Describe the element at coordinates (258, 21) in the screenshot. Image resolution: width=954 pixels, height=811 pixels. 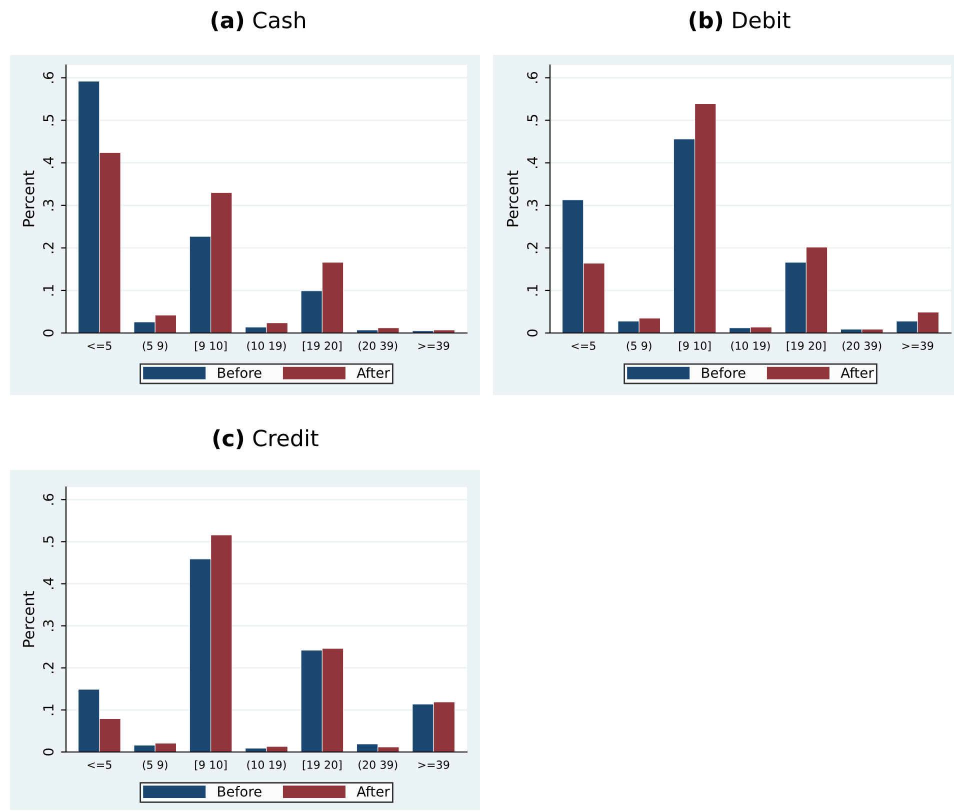
I see `chart-title: (a) Cash` at that location.